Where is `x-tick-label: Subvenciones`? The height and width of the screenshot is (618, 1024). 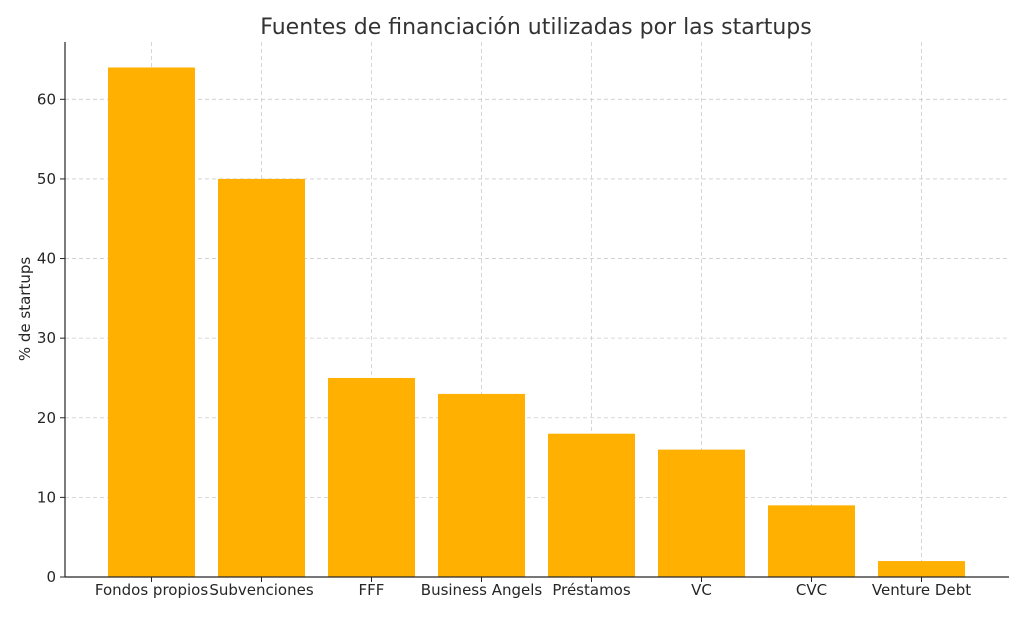
x-tick-label: Subvenciones is located at coordinates (261, 590).